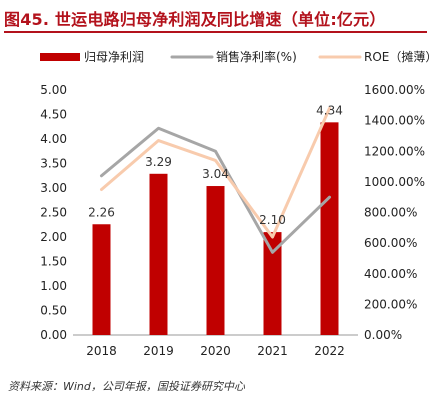 The height and width of the screenshot is (404, 431). What do you see at coordinates (53, 213) in the screenshot?
I see `y-left-tick-label: 2.50` at bounding box center [53, 213].